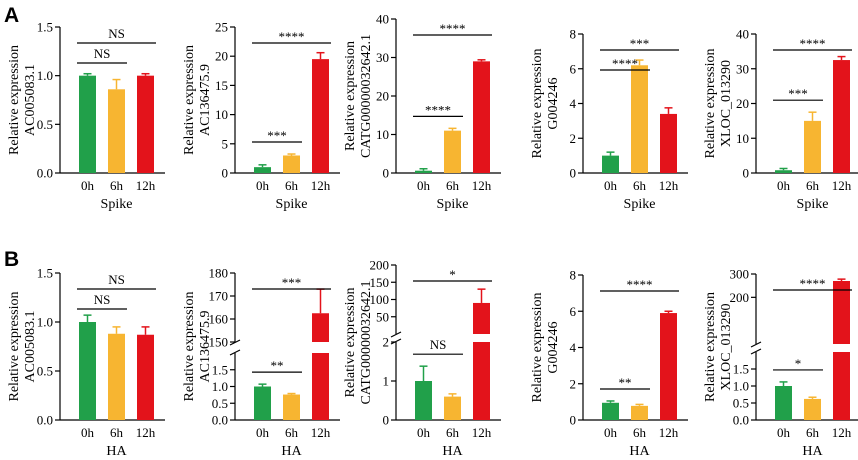  What do you see at coordinates (382, 19) in the screenshot?
I see `y-tick-label: 40` at bounding box center [382, 19].